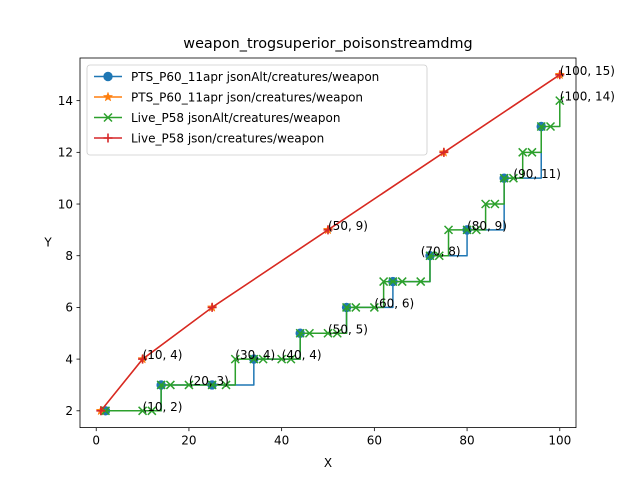 The height and width of the screenshot is (480, 640). Describe the element at coordinates (96, 441) in the screenshot. I see `x-tick-label: 0` at that location.